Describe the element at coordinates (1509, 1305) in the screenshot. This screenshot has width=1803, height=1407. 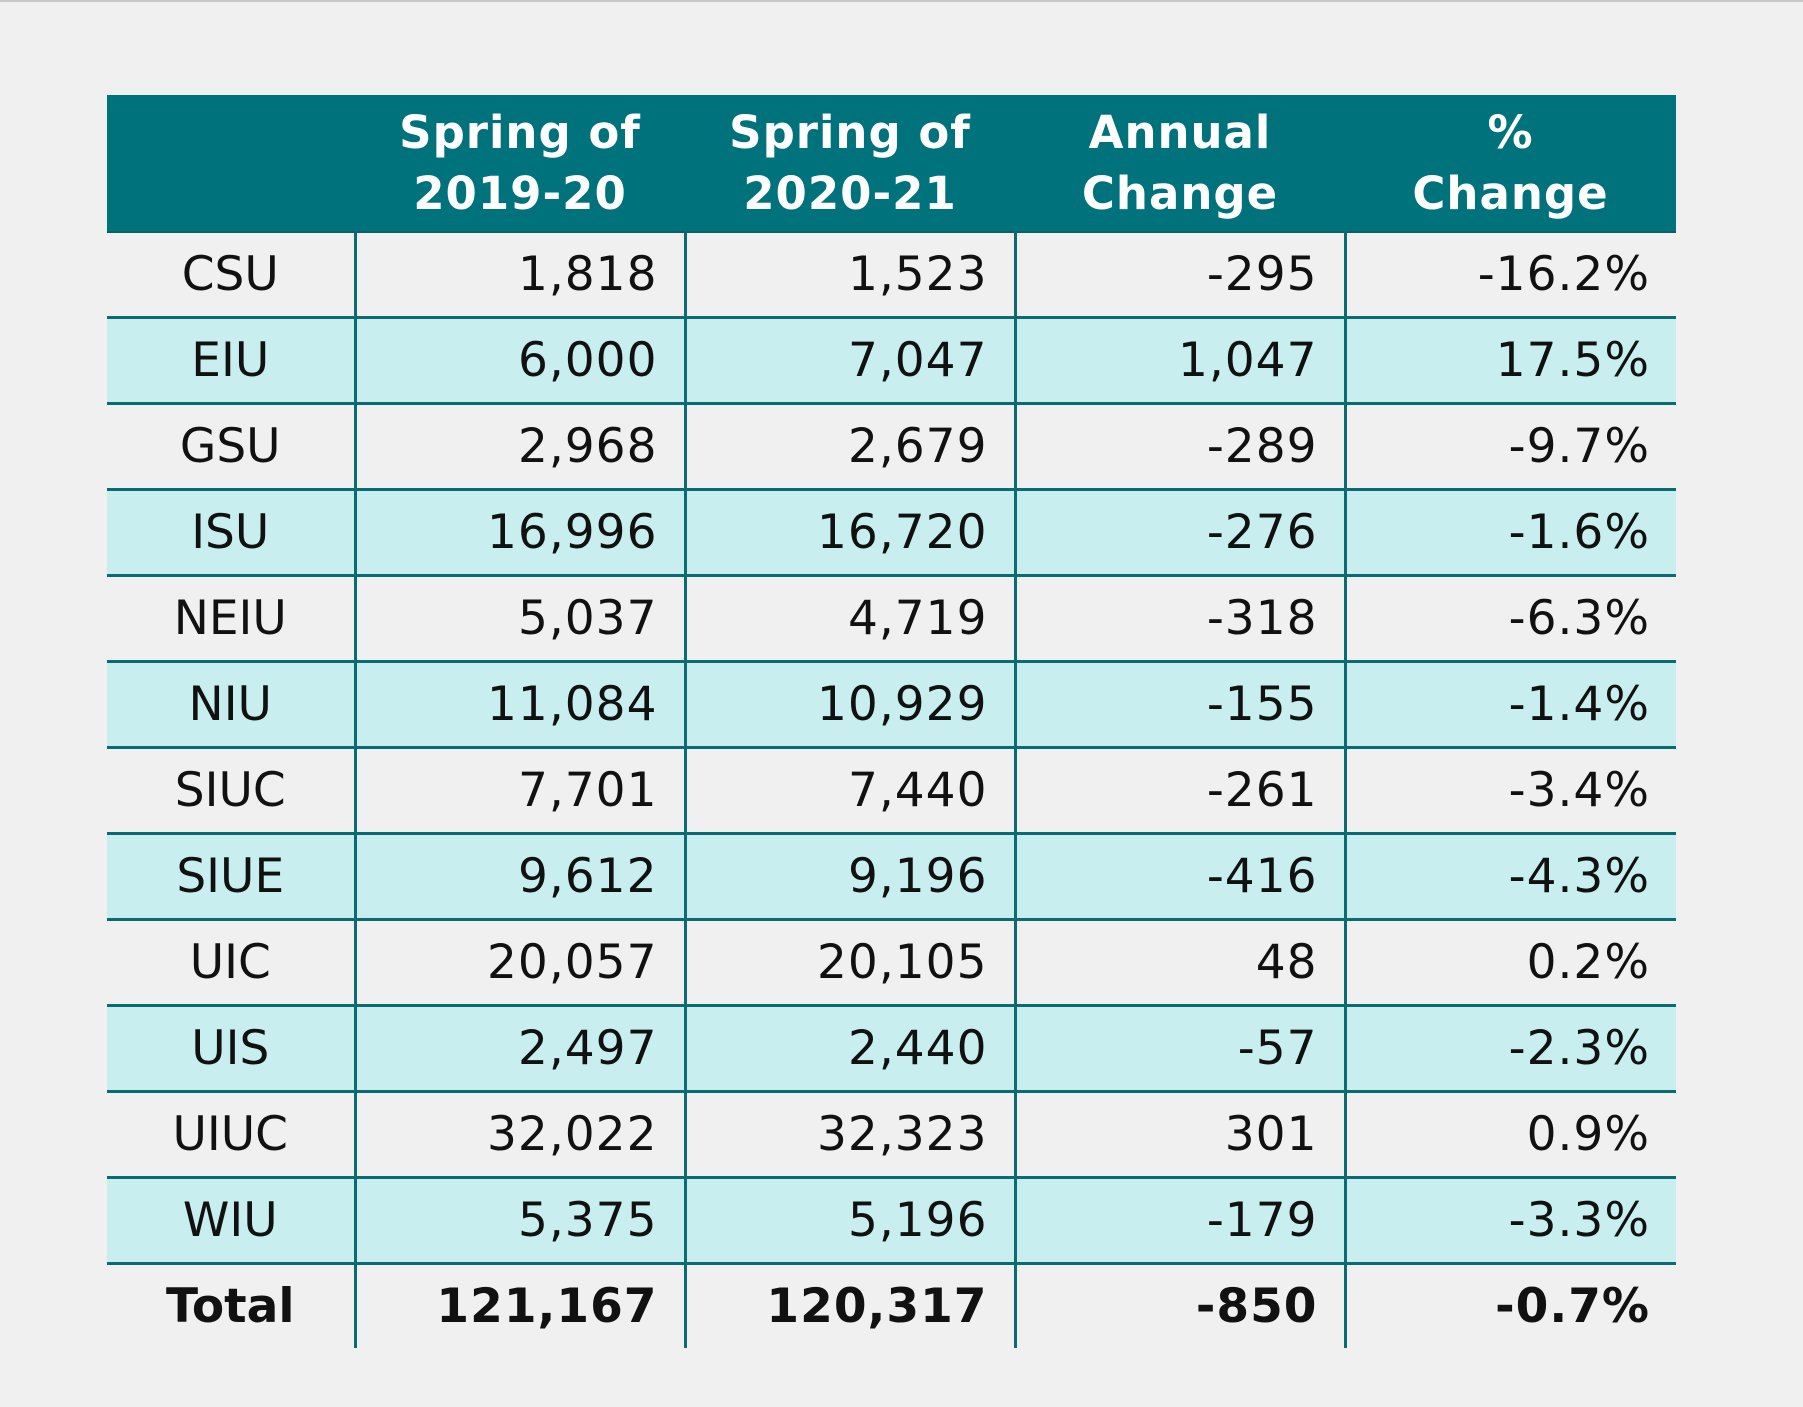
I see `percent-change-cell: -0.7%` at that location.